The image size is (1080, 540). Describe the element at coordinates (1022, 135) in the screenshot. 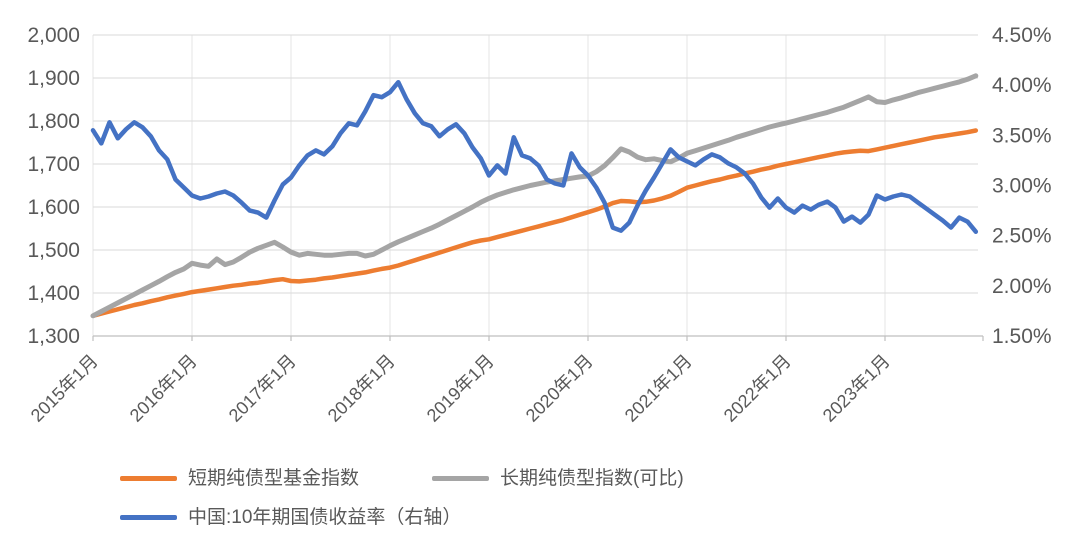

I see `right-axis-tick-label: 3.50%` at that location.